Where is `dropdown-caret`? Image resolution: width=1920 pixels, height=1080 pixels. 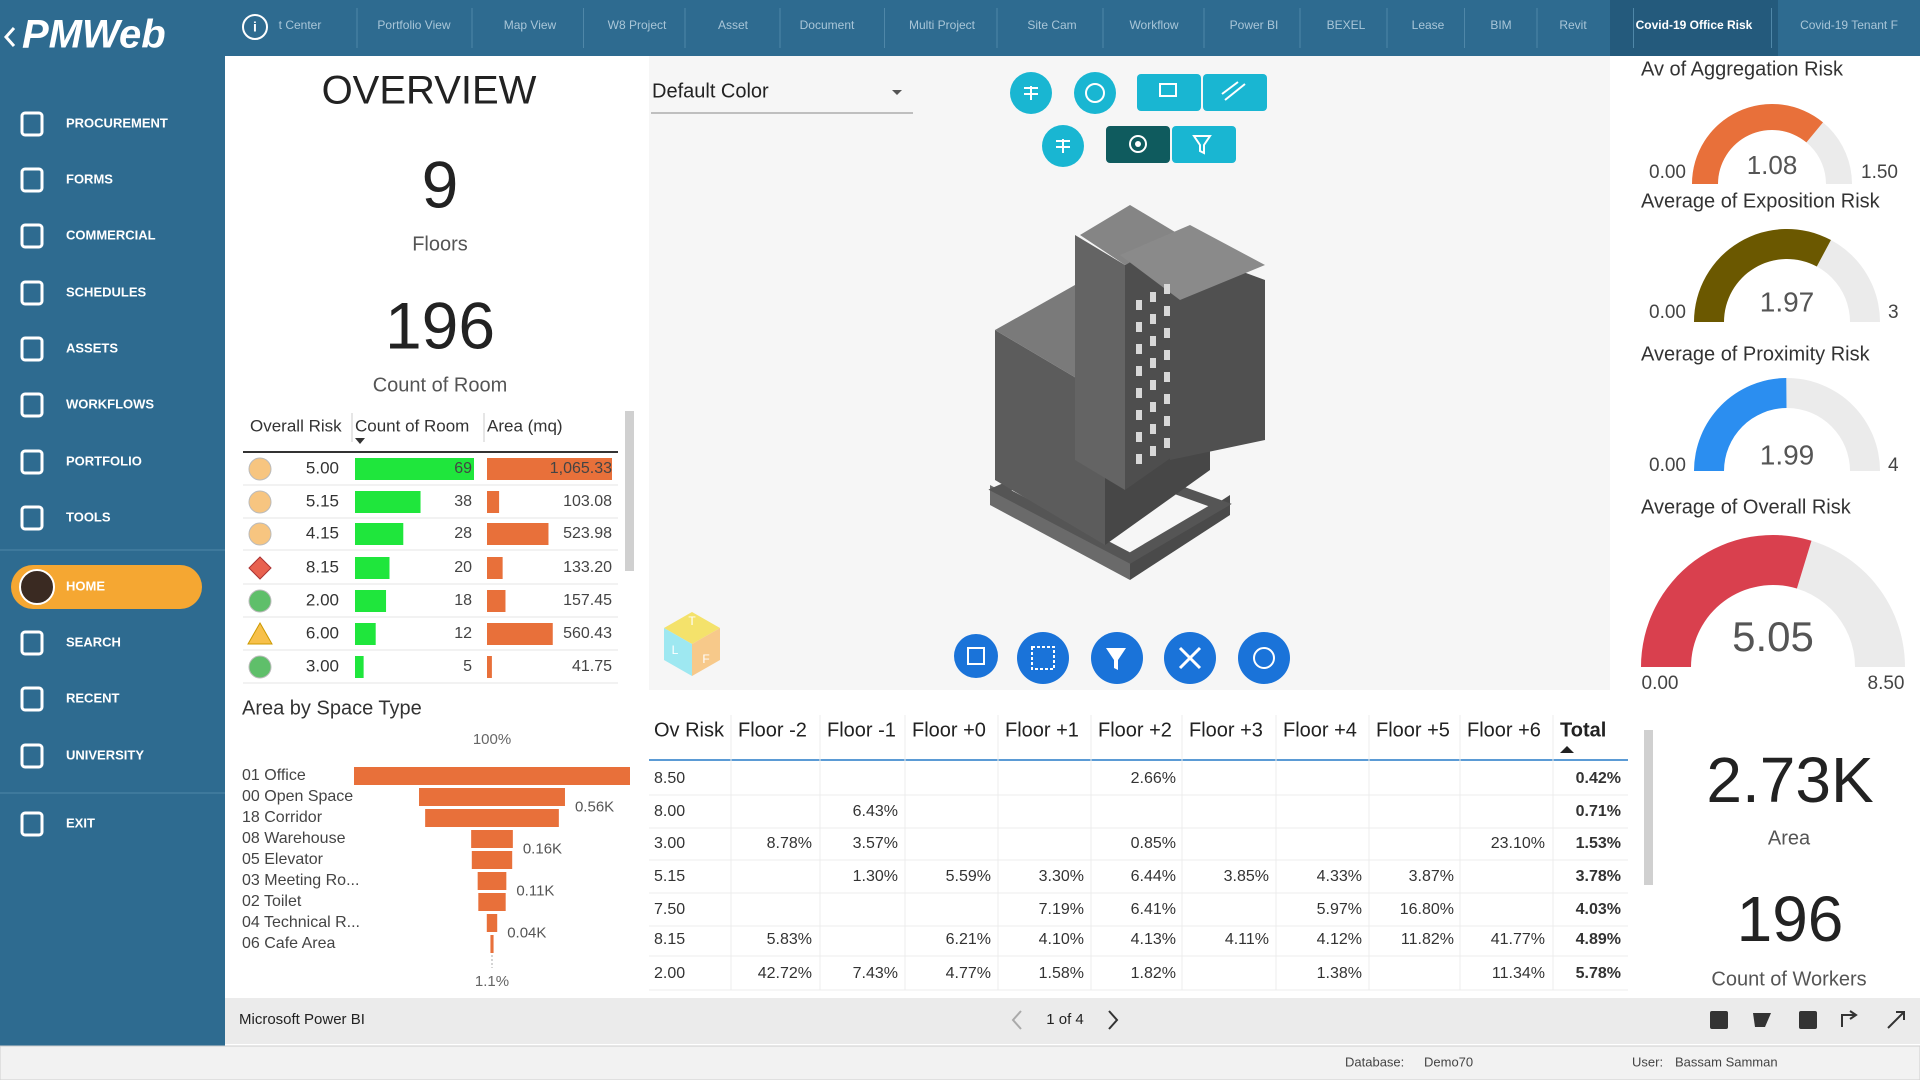
dropdown-caret is located at coordinates (897, 92).